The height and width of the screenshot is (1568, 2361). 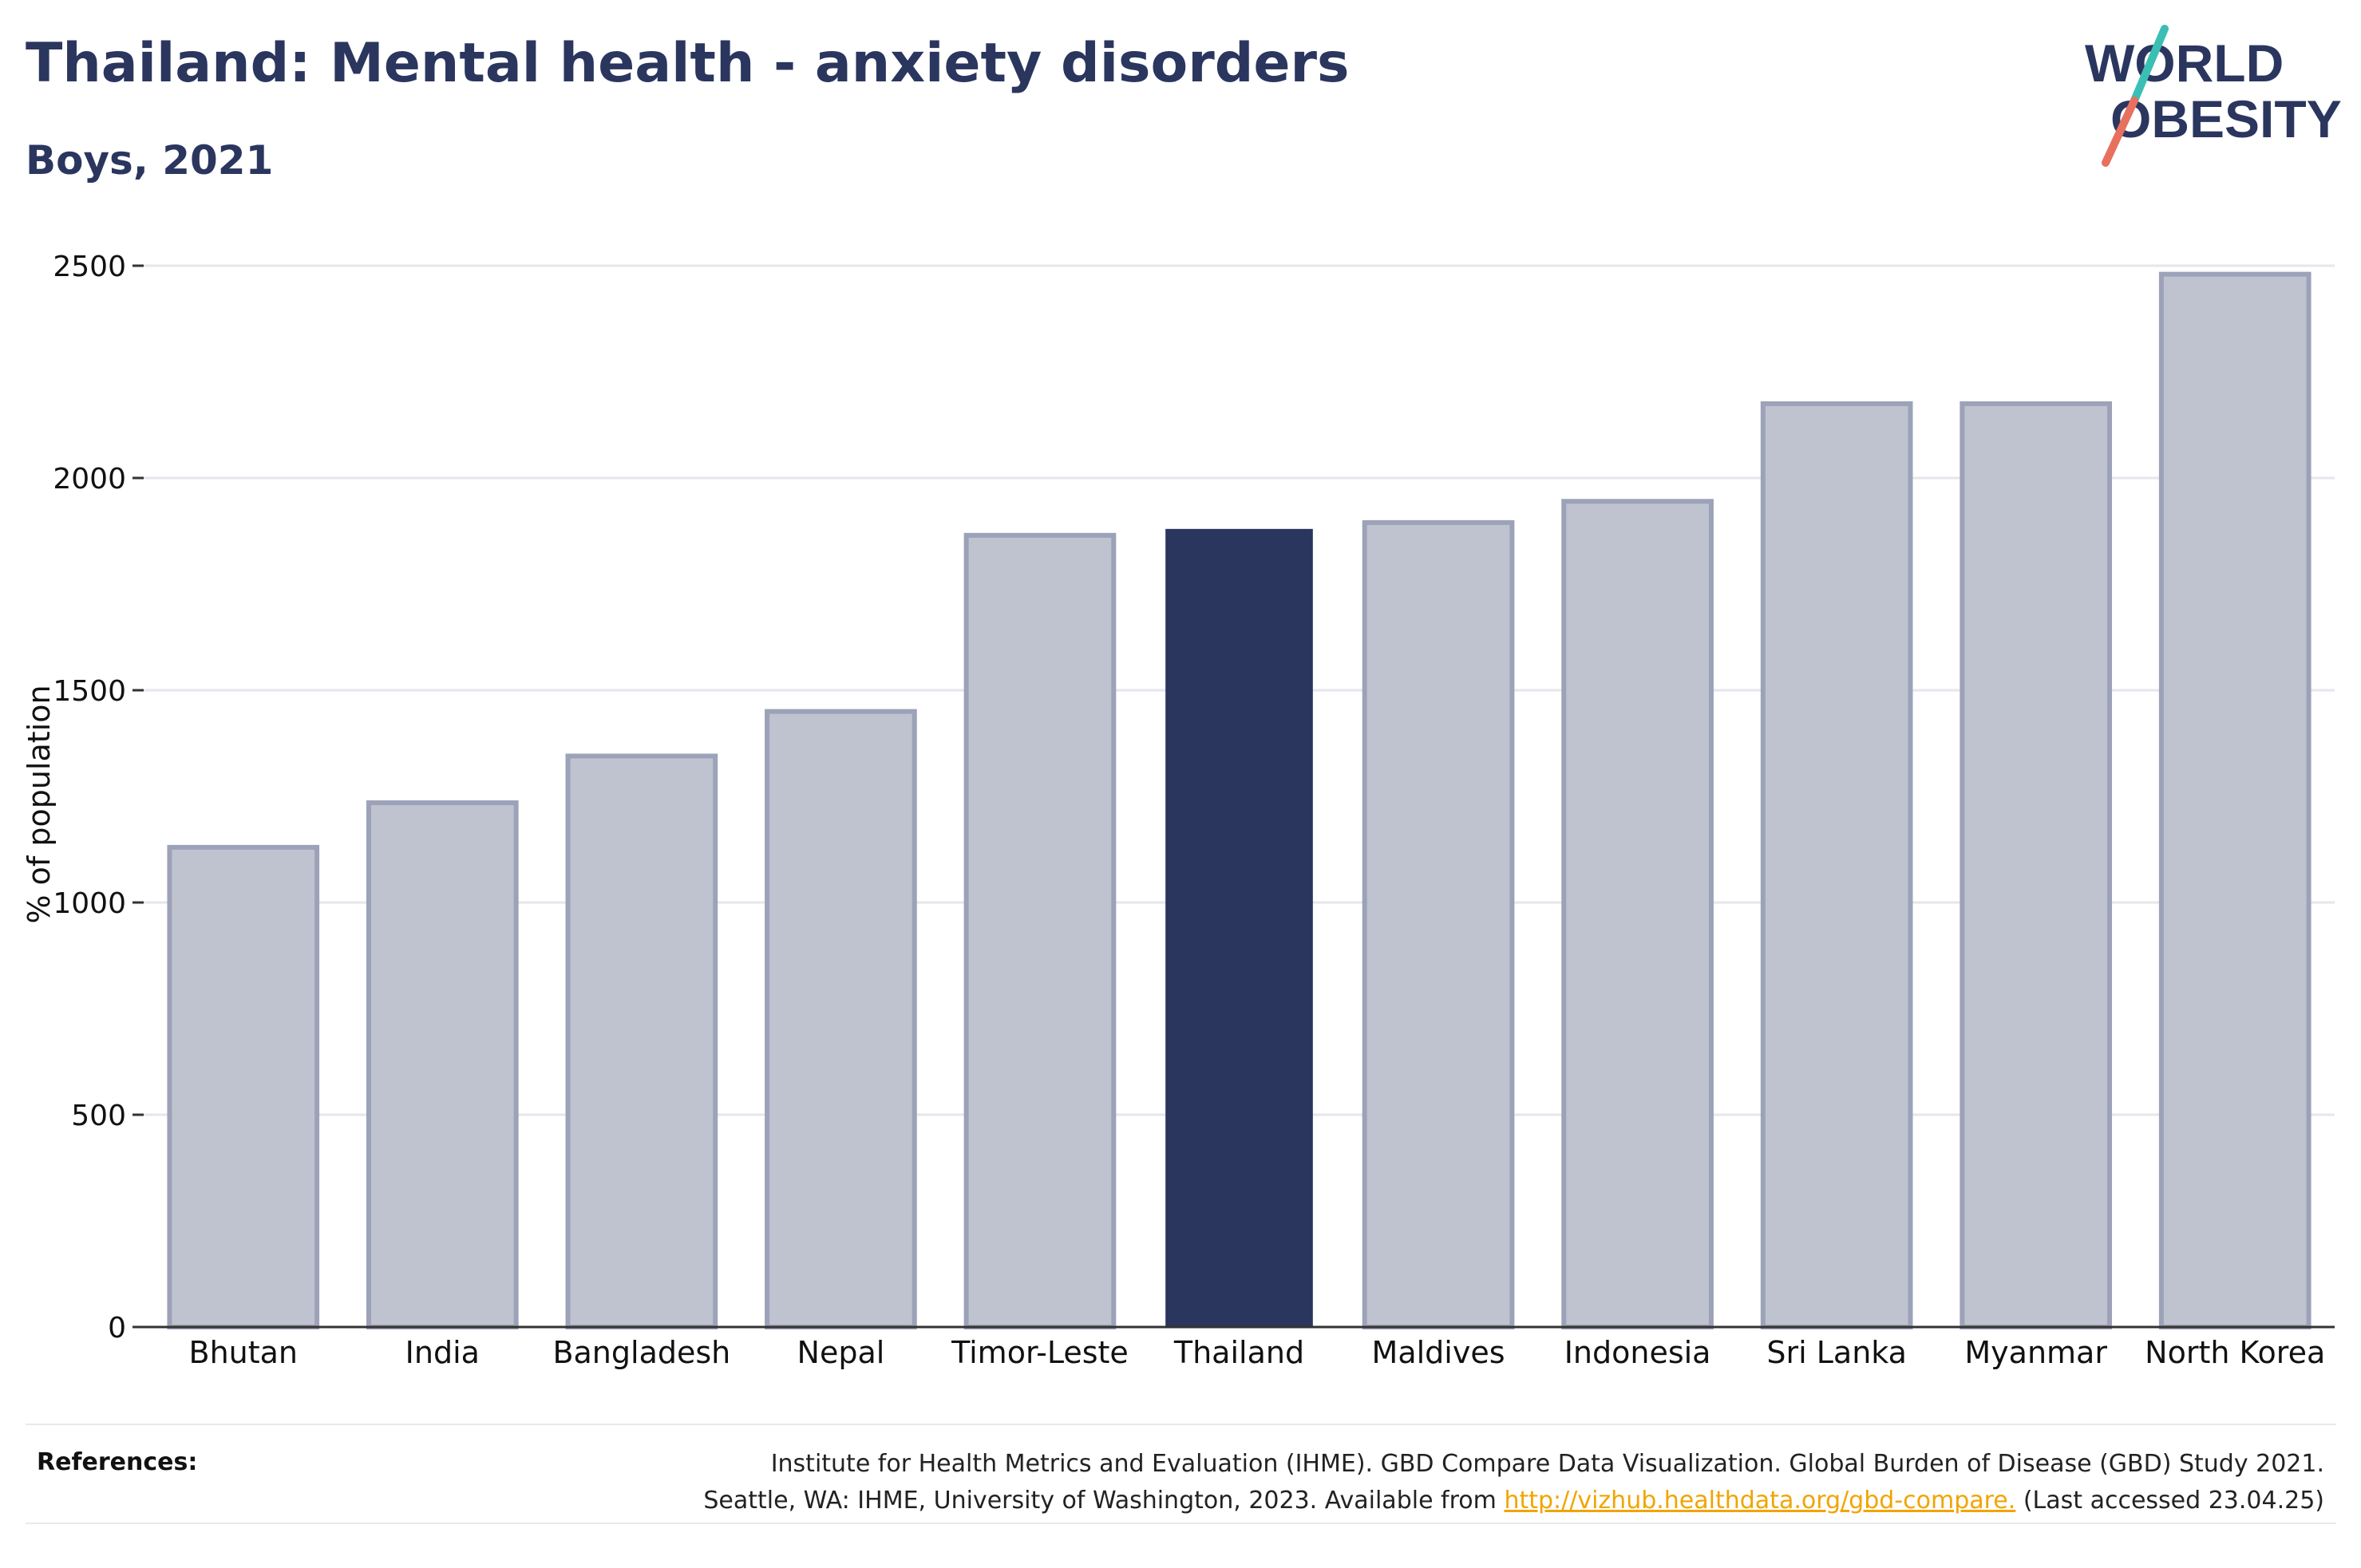 What do you see at coordinates (2184, 63) in the screenshot?
I see `logo-word-1: WORLD` at bounding box center [2184, 63].